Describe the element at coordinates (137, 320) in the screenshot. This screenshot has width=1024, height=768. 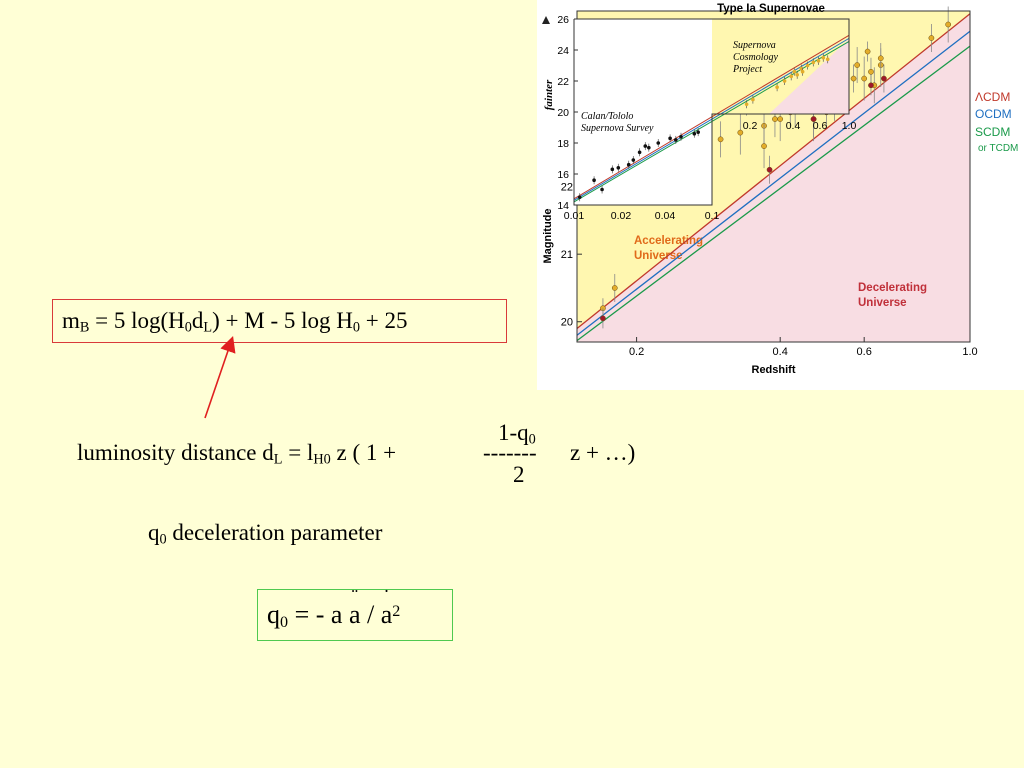
I see `formula-mb-part1: = 5 log(H` at that location.